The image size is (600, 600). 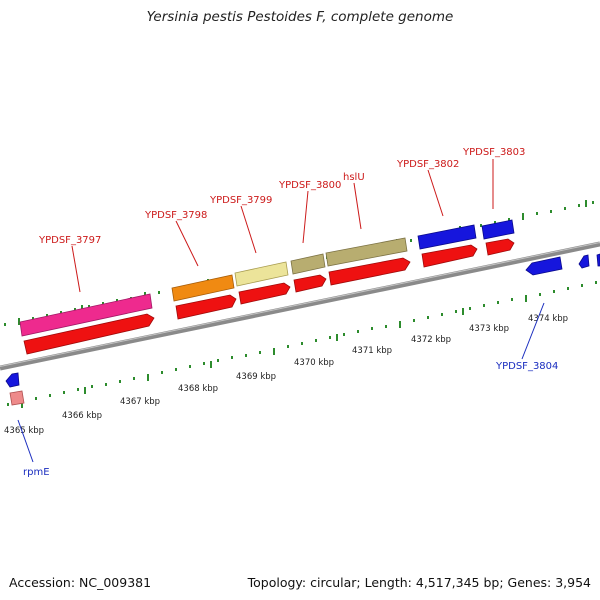 I want to click on feature-ypdsf-3803-gene, so click(x=498, y=229).